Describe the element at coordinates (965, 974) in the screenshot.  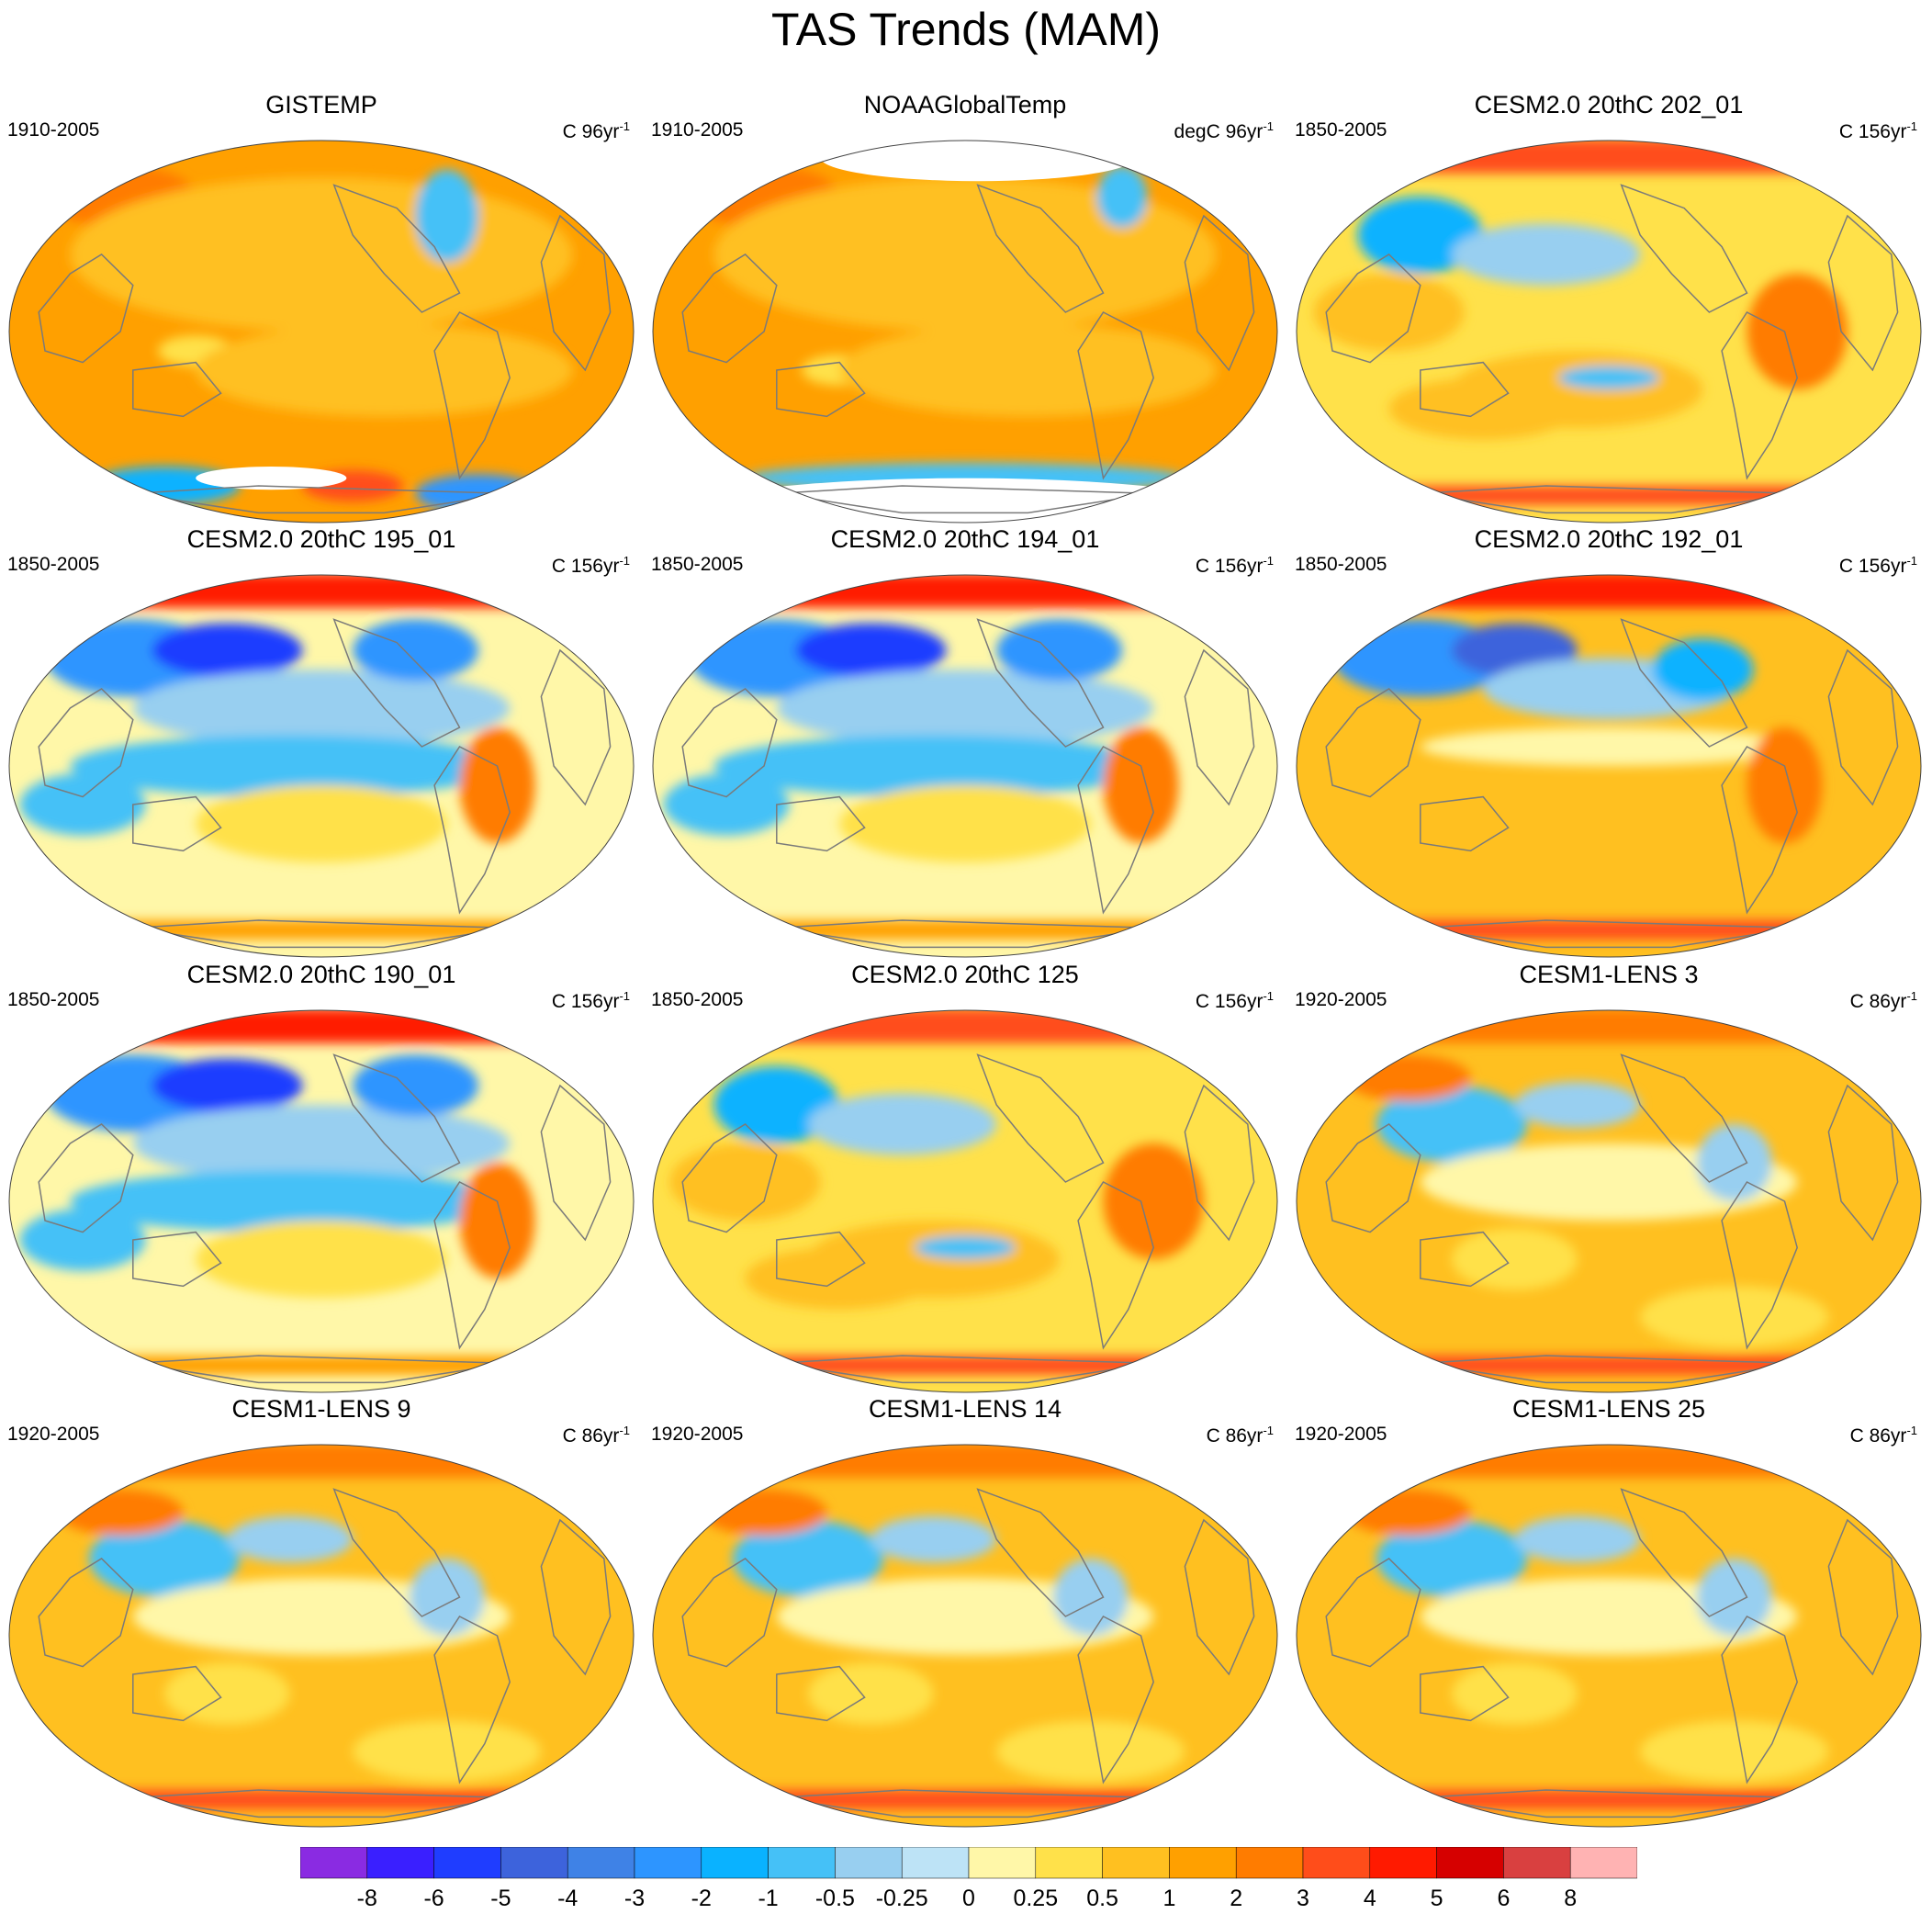
I see `panel-title: CESM2.0 20thC 125` at that location.